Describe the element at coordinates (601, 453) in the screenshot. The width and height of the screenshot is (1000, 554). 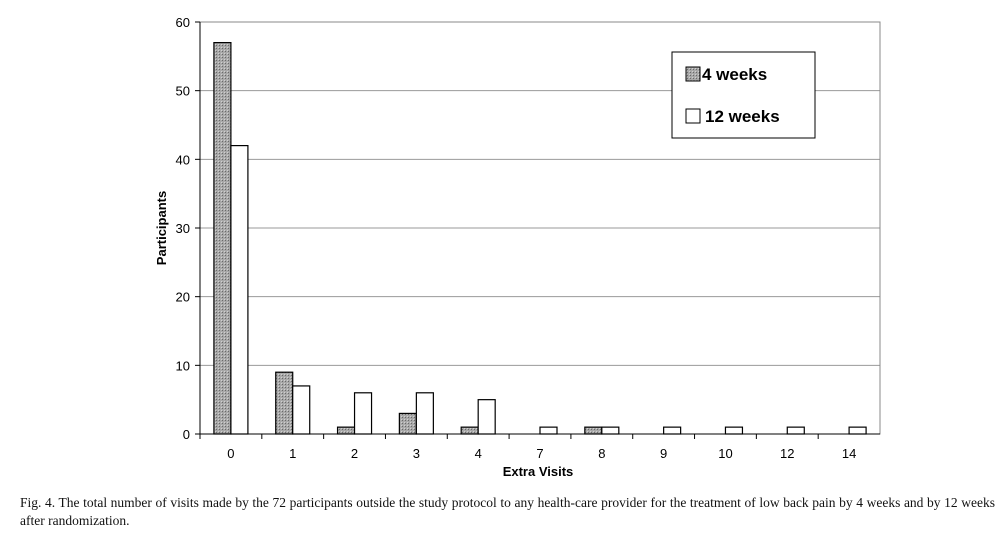
I see `x-tick-label: 8` at that location.